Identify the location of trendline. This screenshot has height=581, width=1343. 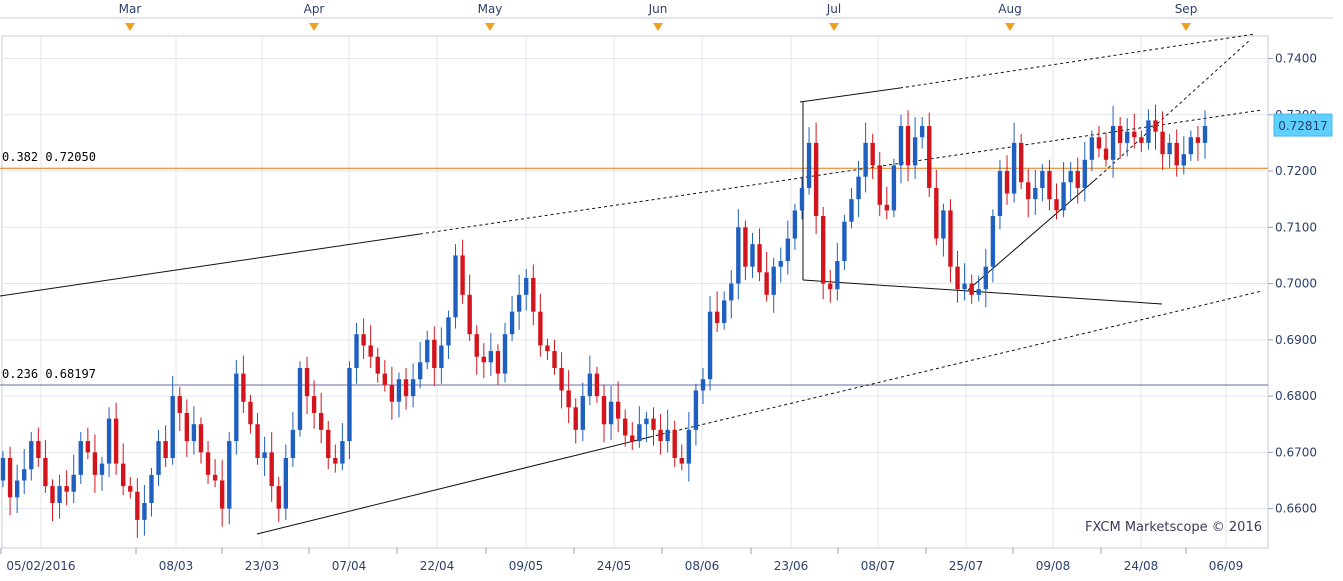
(210, 265).